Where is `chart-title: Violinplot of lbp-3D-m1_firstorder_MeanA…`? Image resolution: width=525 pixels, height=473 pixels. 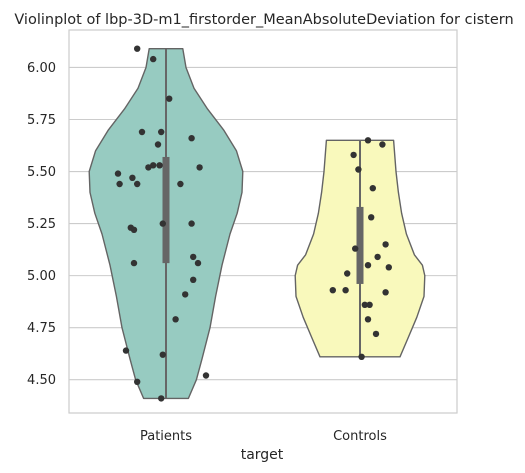 chart-title: Violinplot of lbp-3D-m1_firstorder_MeanA… is located at coordinates (263, 20).